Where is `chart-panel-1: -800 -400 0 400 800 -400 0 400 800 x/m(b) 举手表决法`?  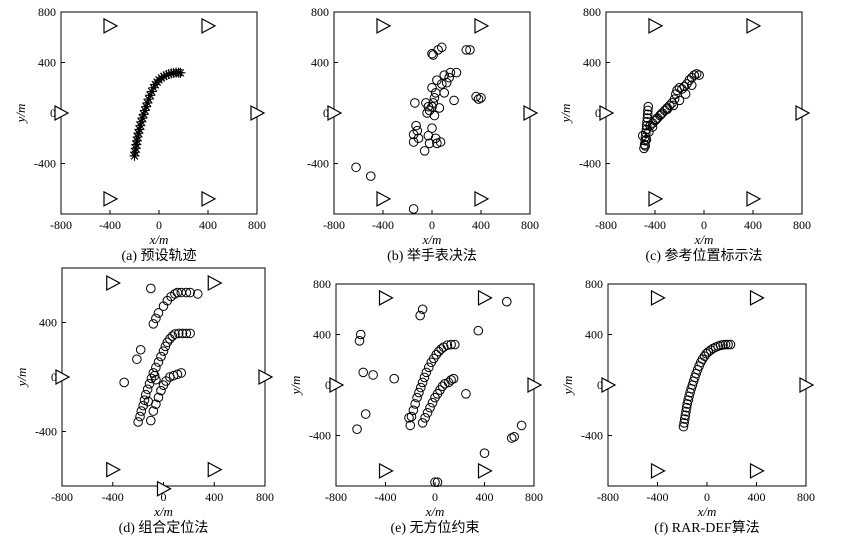
chart-panel-1: -800 -400 0 400 800 -400 0 400 800 x/m(b) 举手表决法 is located at coordinates (423, 134).